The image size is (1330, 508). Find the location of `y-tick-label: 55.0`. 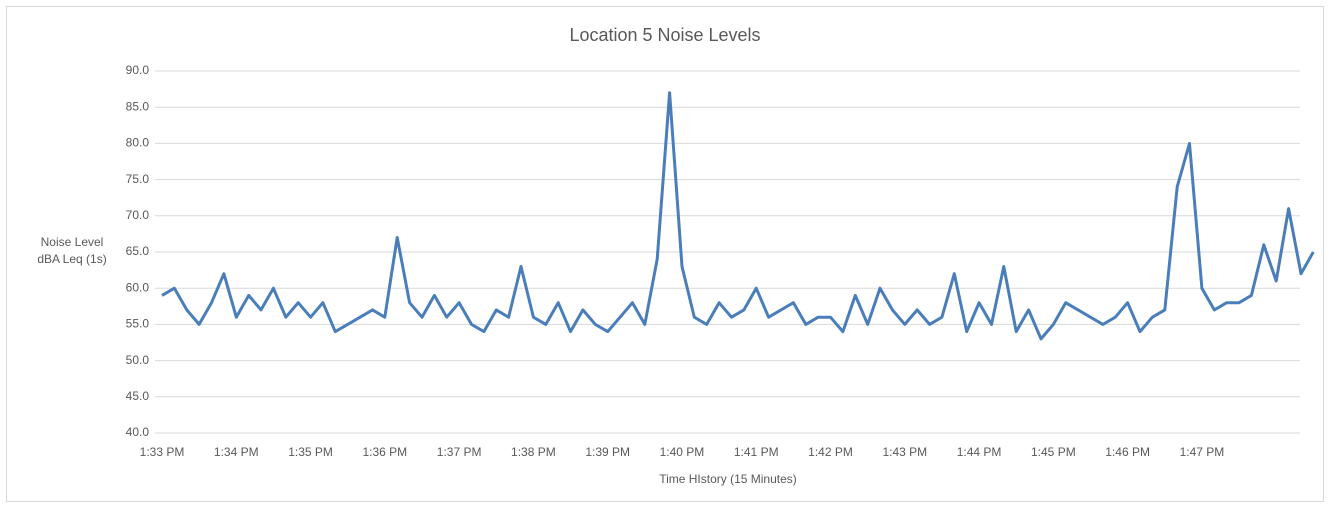

y-tick-label: 55.0 is located at coordinates (138, 324).